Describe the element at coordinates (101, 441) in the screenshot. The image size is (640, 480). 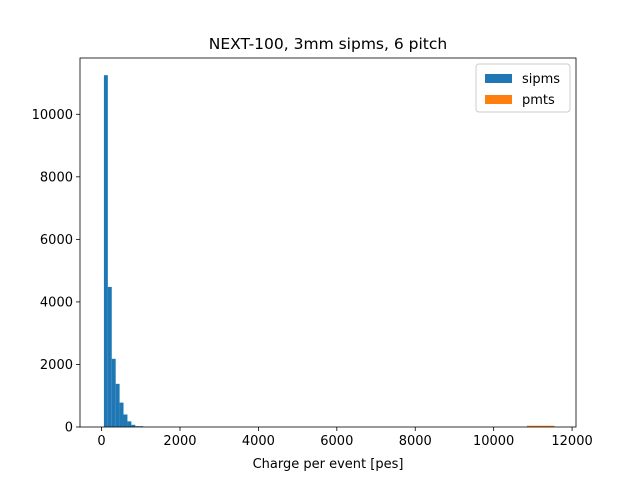
I see `x-tick-label: 0` at that location.